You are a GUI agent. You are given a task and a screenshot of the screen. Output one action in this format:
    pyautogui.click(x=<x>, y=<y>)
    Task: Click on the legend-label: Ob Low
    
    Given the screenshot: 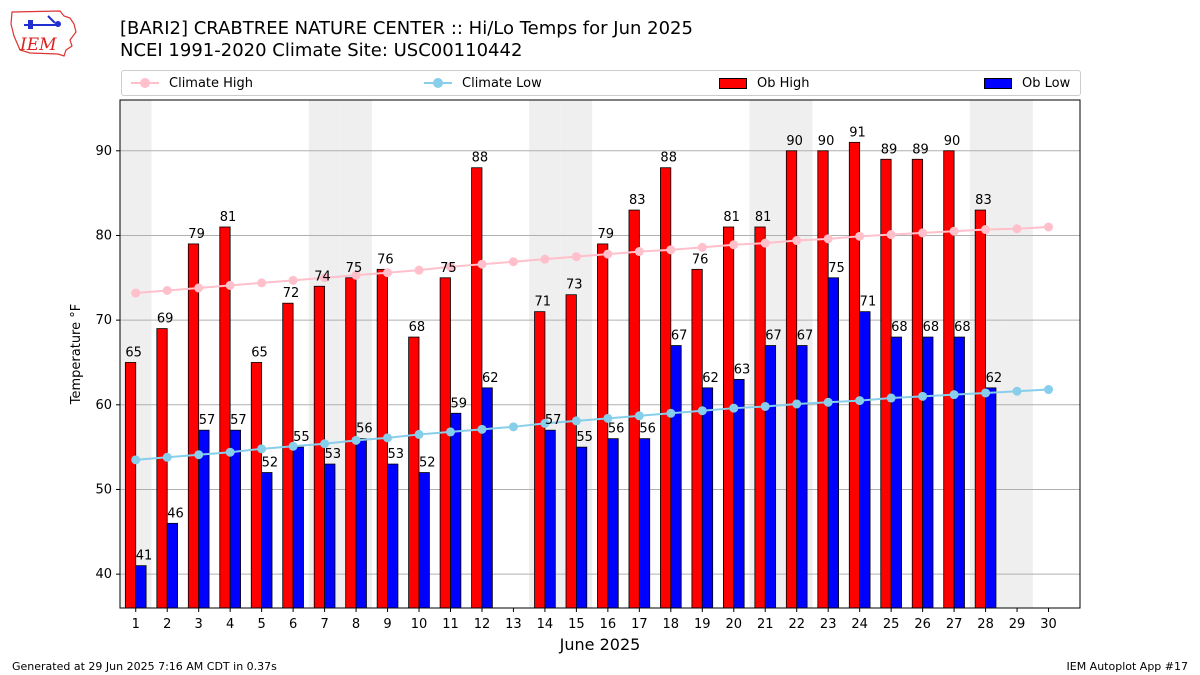 What is the action you would take?
    pyautogui.click(x=1046, y=83)
    